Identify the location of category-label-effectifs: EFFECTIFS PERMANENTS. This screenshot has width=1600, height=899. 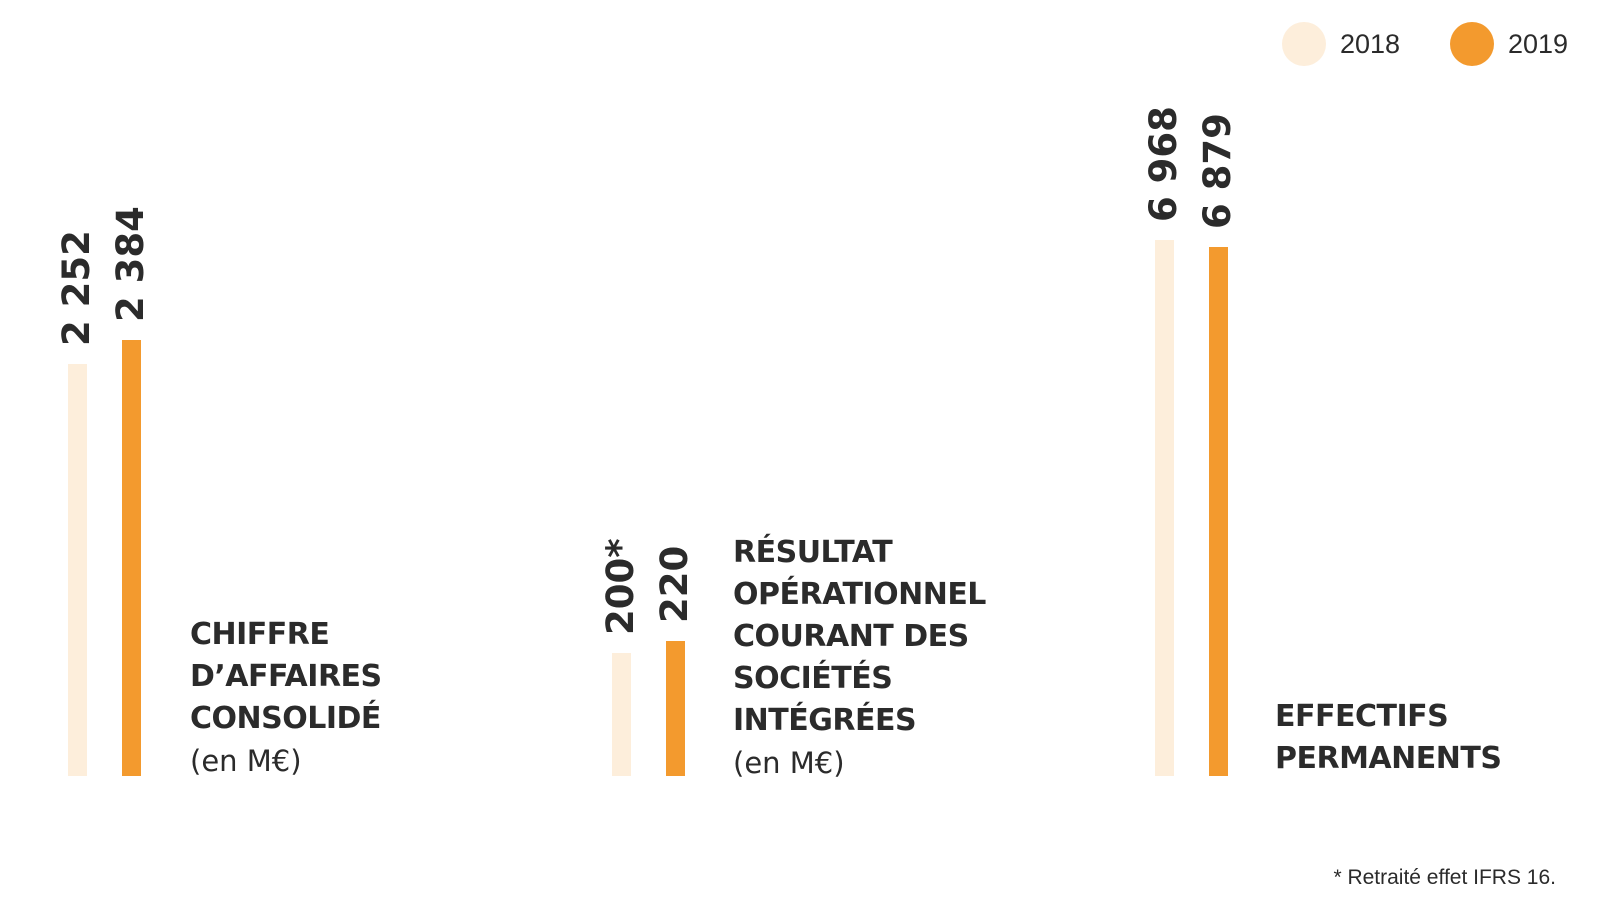
(1388, 738).